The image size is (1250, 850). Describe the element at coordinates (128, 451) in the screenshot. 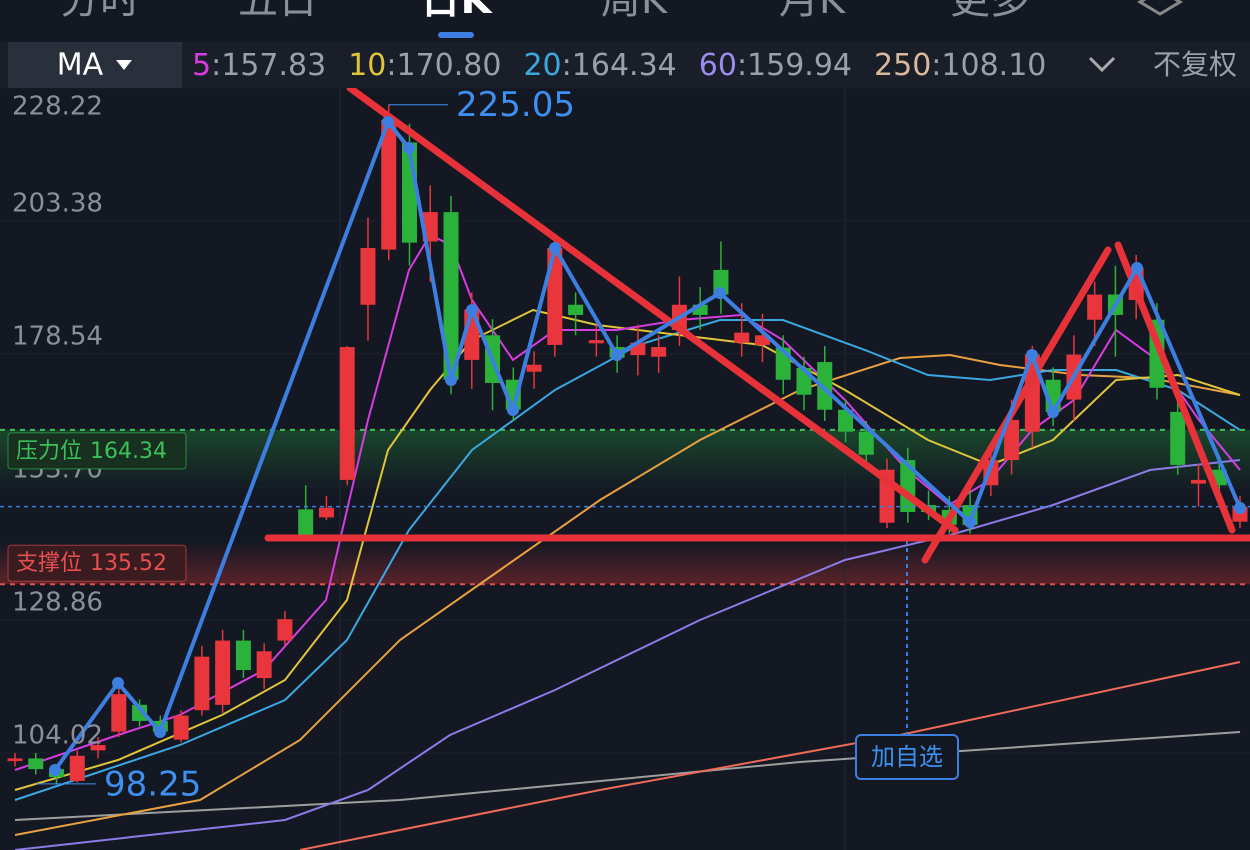

I see `level-value: 164.34` at that location.